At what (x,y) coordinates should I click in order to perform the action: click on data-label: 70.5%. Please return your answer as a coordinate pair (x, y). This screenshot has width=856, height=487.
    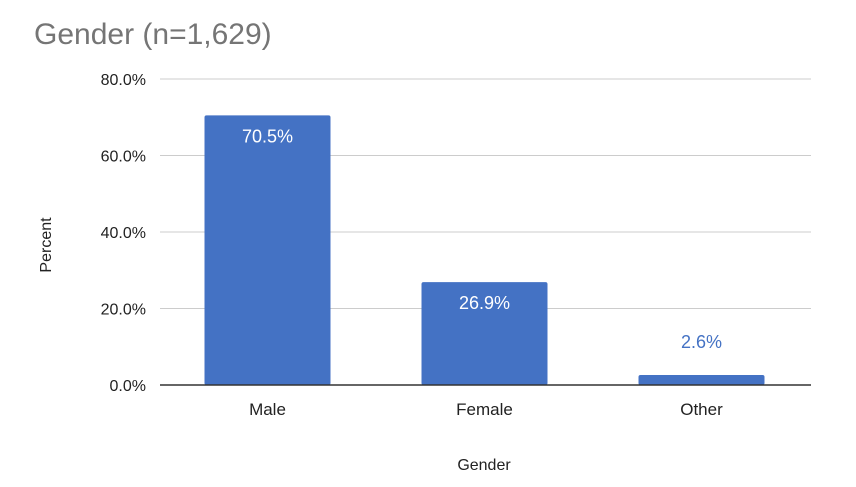
    Looking at the image, I should click on (267, 136).